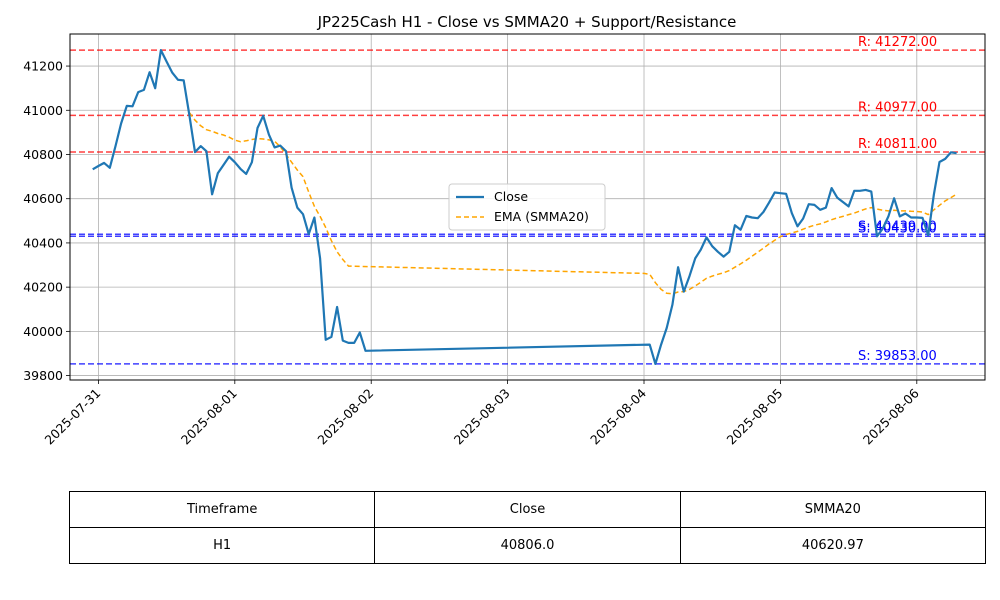  Describe the element at coordinates (43, 110) in the screenshot. I see `y-tick-label: 41000` at that location.